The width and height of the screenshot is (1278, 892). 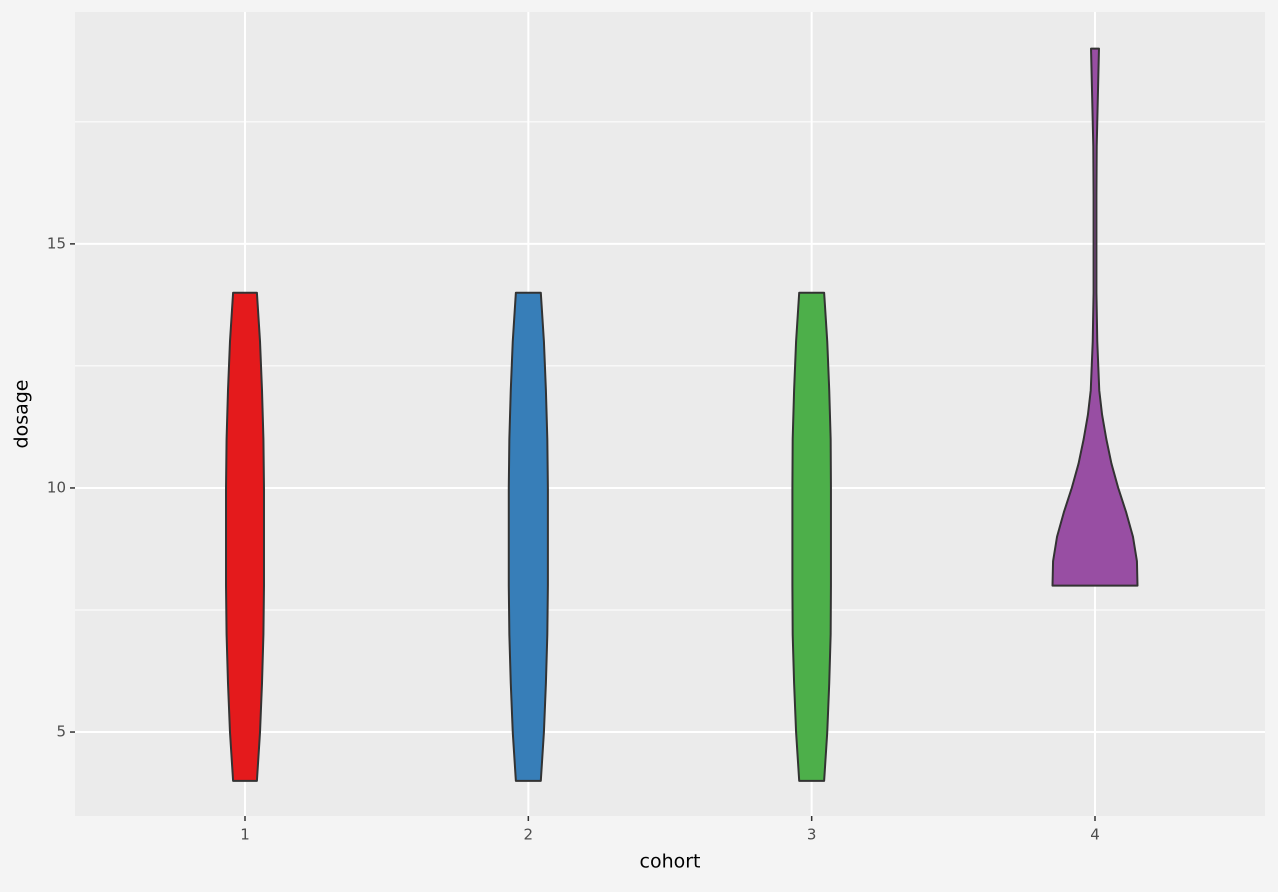 I want to click on x-tick-label: 1, so click(x=245, y=835).